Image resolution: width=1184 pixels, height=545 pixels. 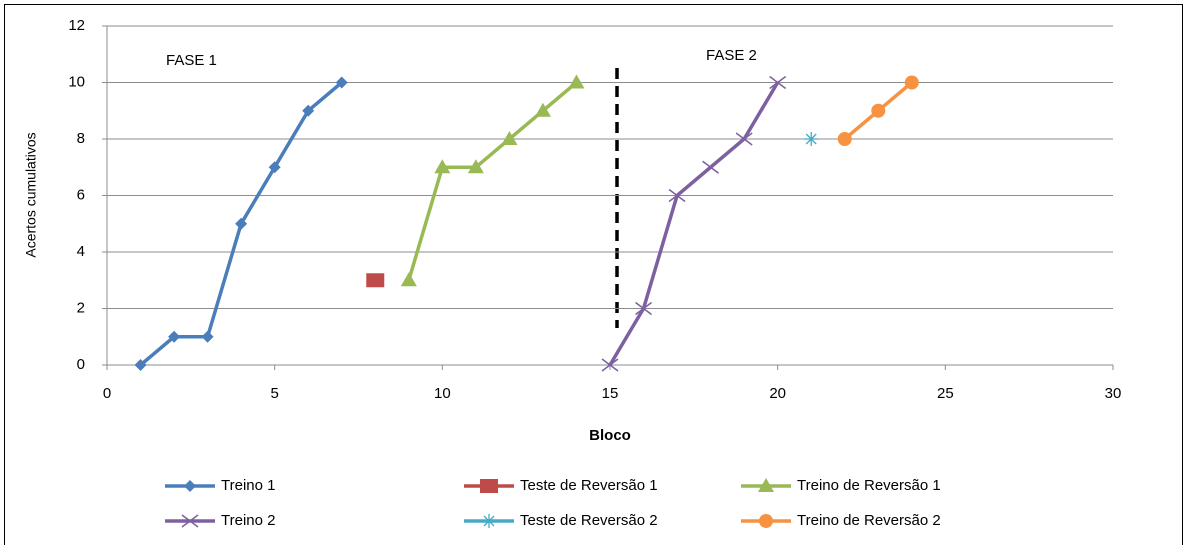 I want to click on legend-label: Treino 1, so click(x=248, y=485).